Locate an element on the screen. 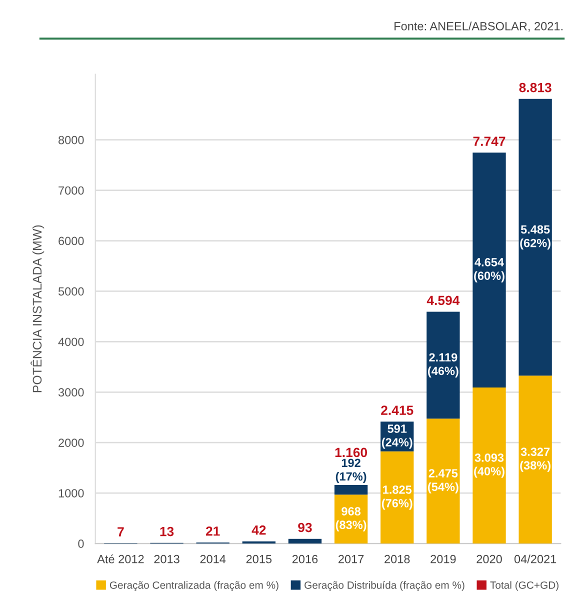 The height and width of the screenshot is (594, 578). x-tick-label: 2015 is located at coordinates (259, 559).